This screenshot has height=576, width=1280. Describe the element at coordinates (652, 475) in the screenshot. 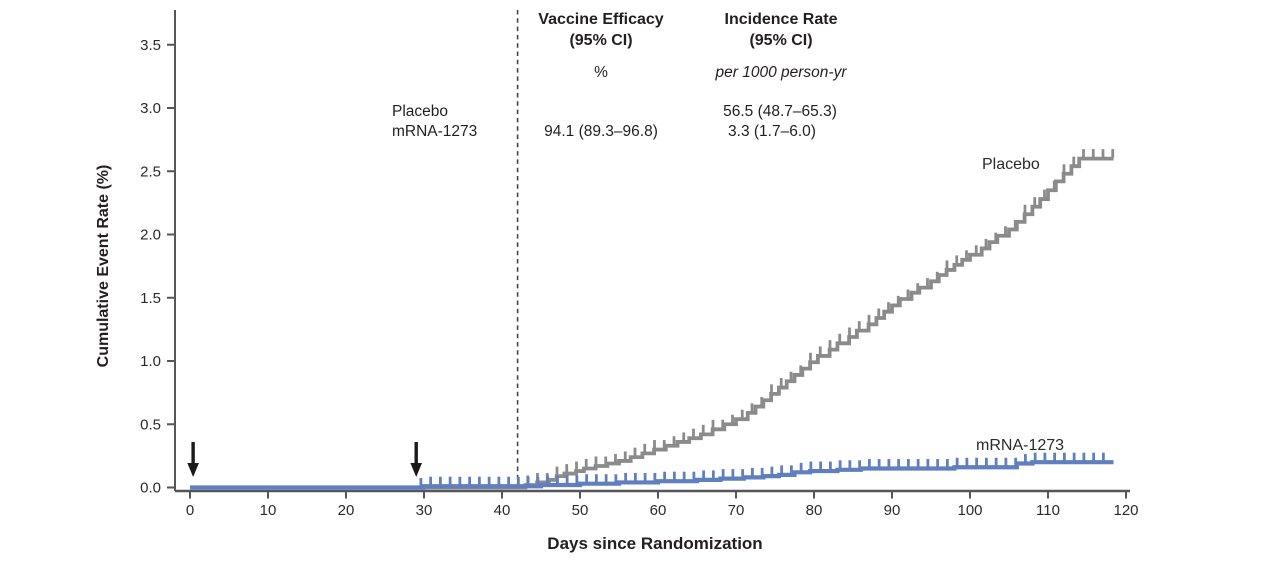

I see `mrna-curve` at that location.